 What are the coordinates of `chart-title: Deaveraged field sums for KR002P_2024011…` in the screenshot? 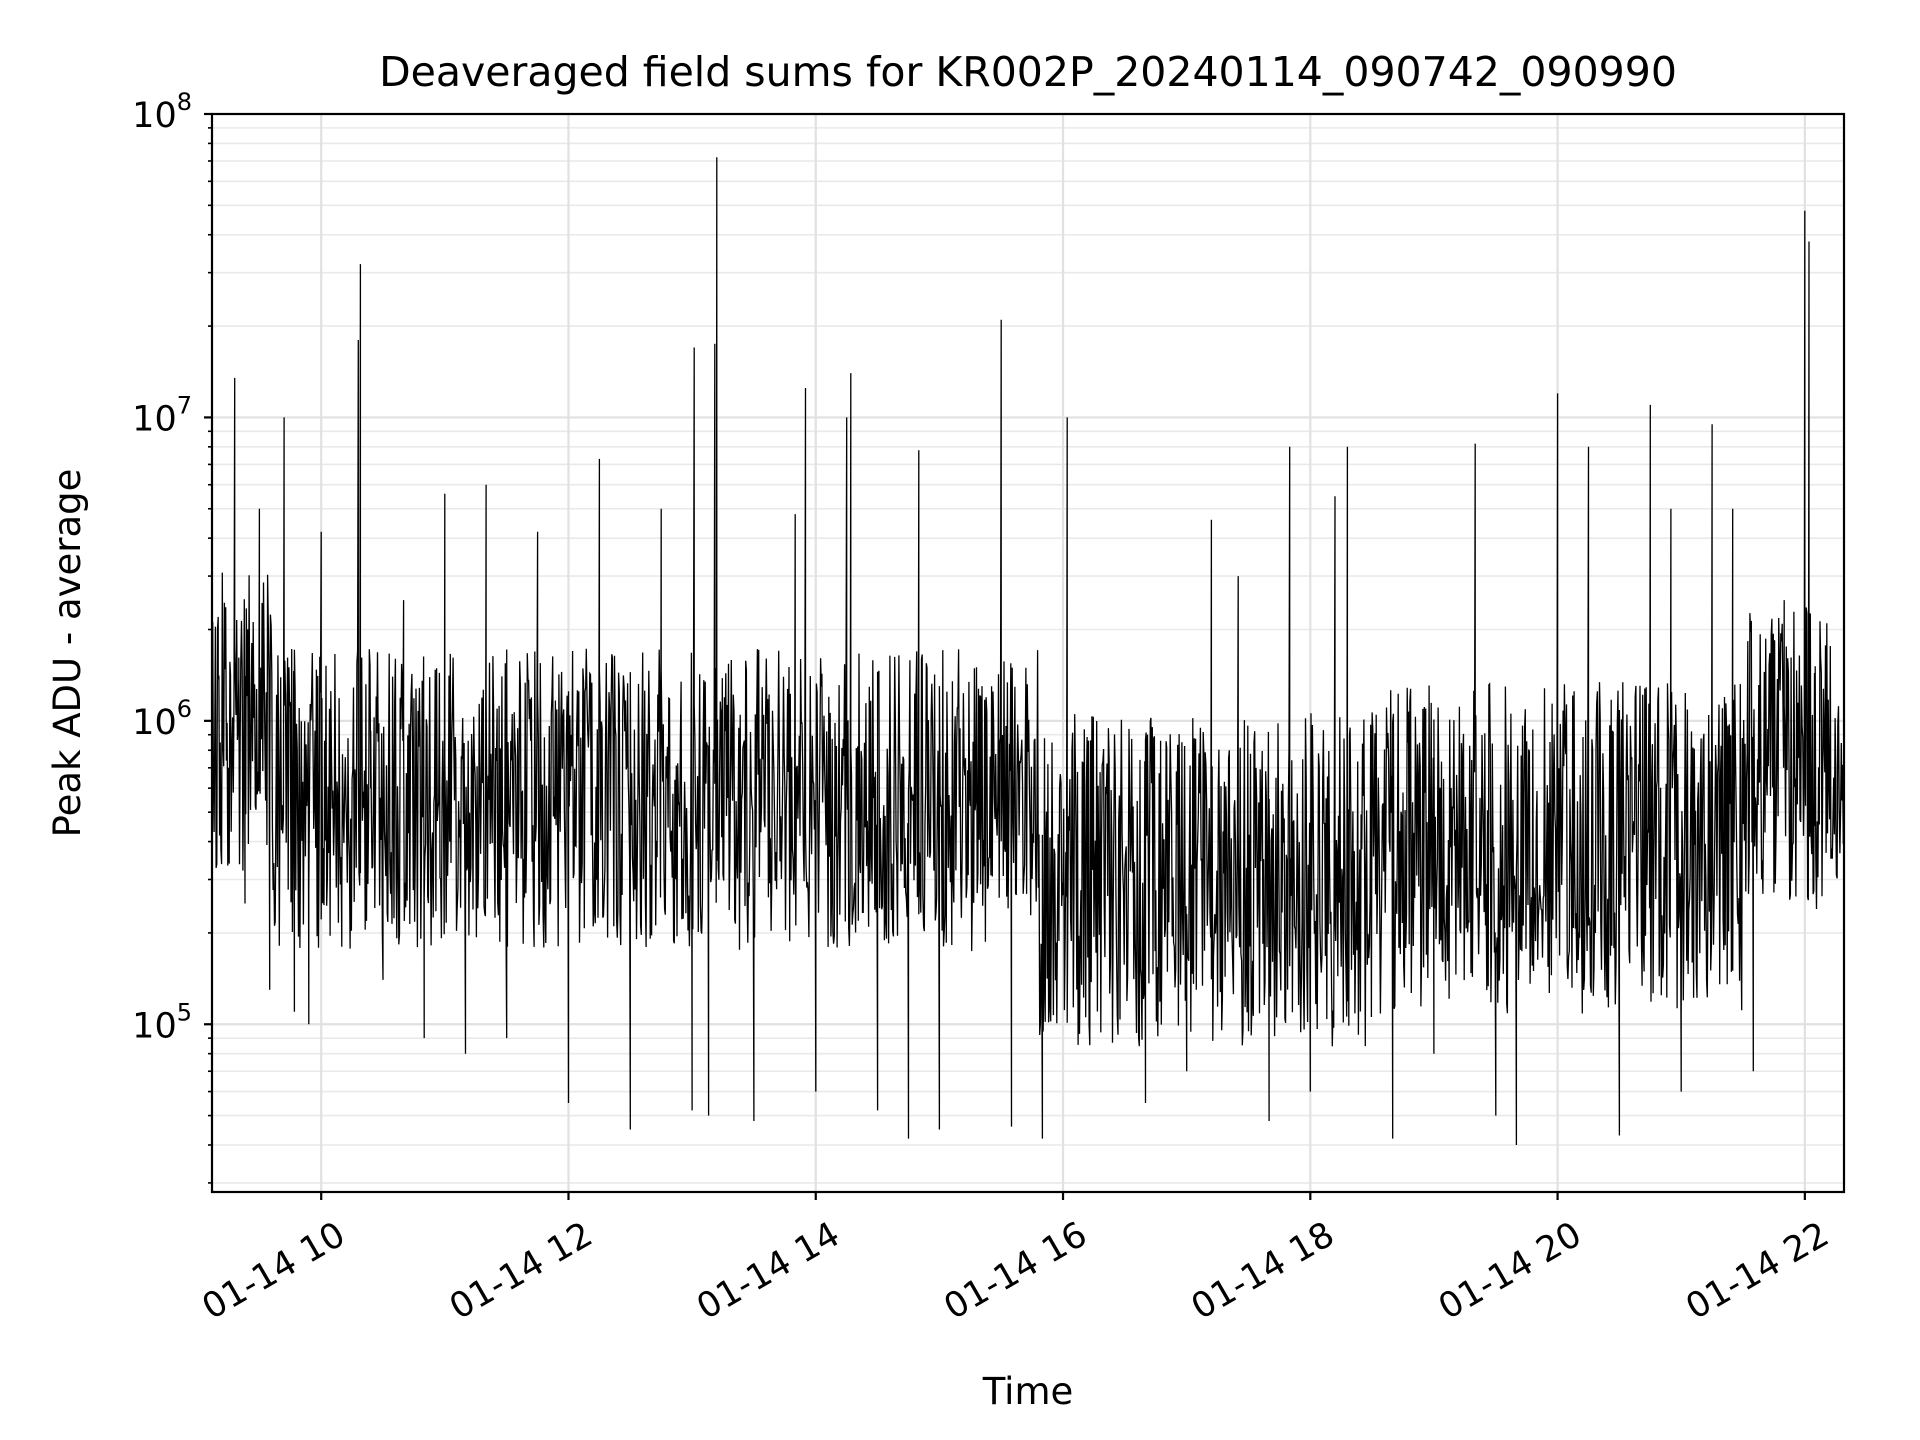 It's located at (1028, 72).